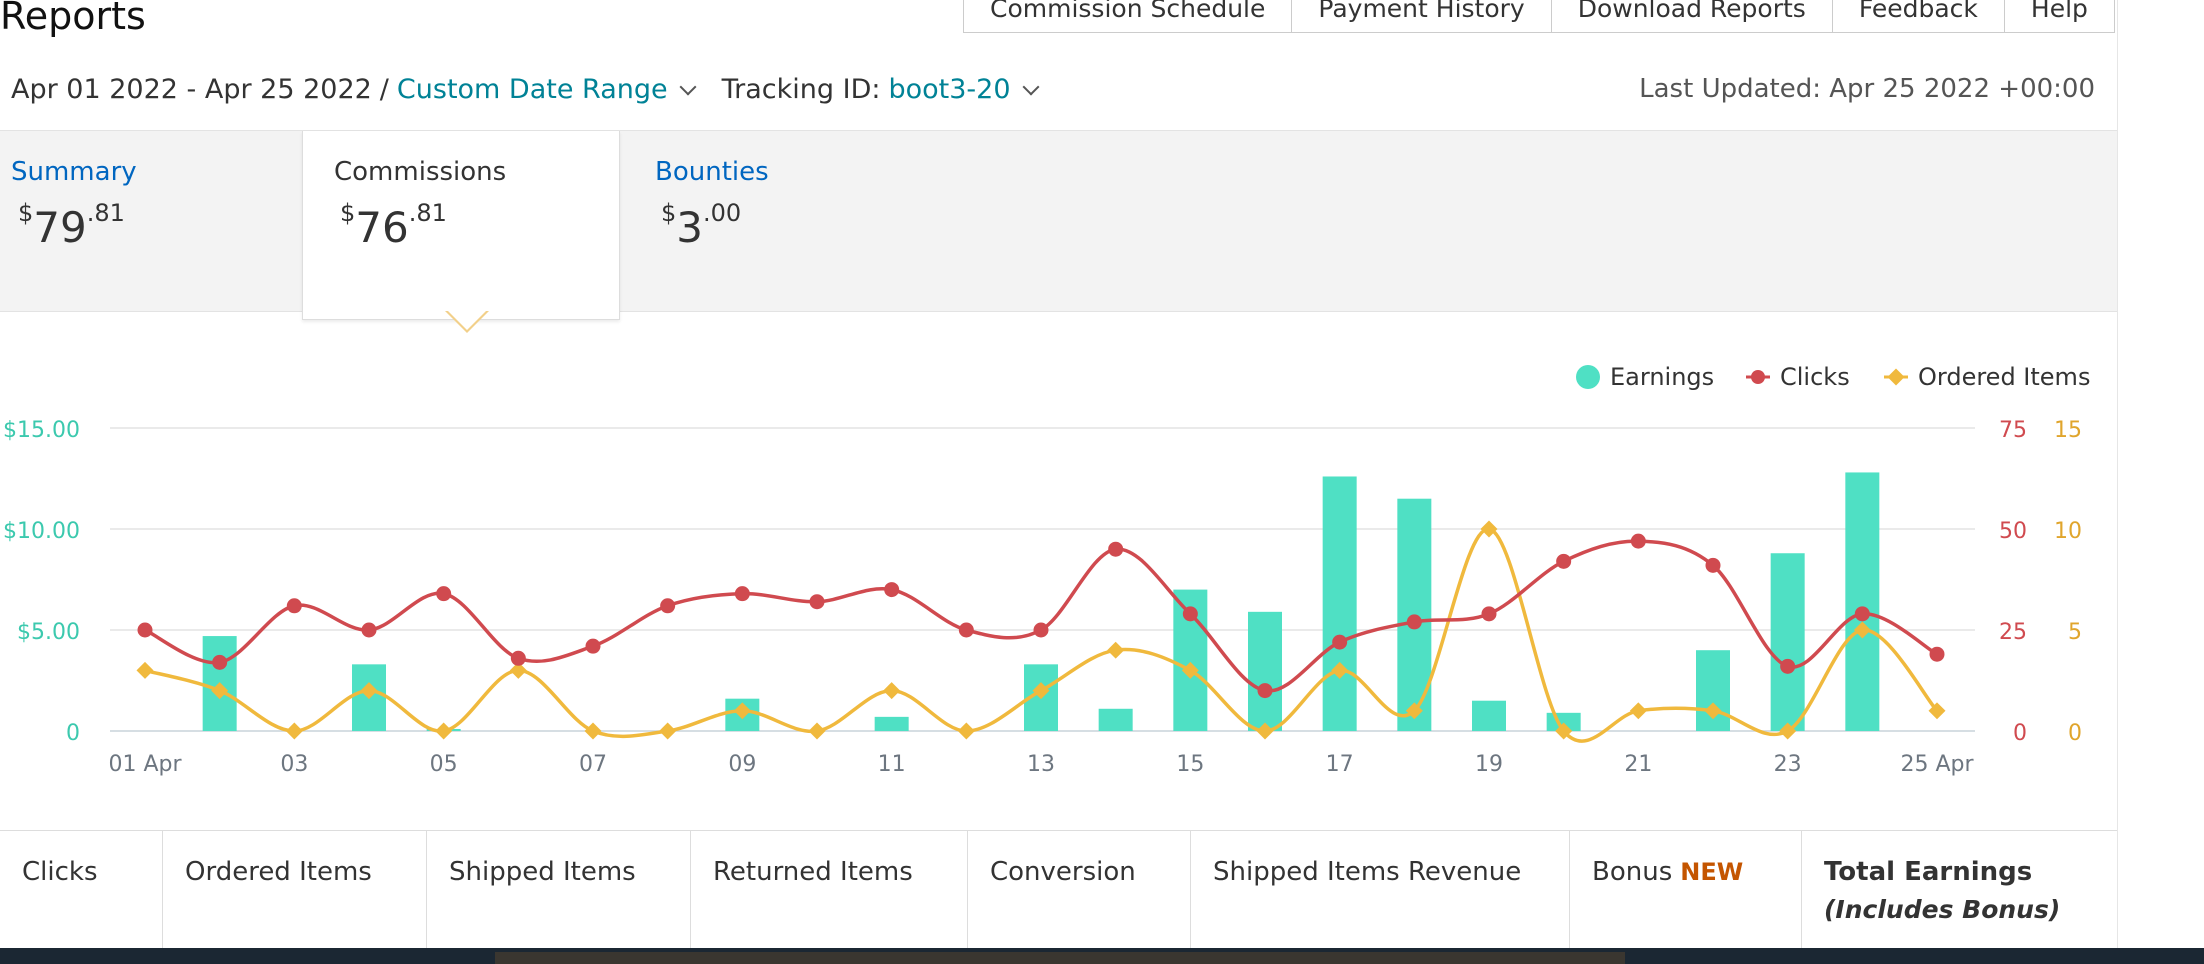 The image size is (2204, 964). I want to click on nav-tab-feedback: Feedback, so click(1918, 16).